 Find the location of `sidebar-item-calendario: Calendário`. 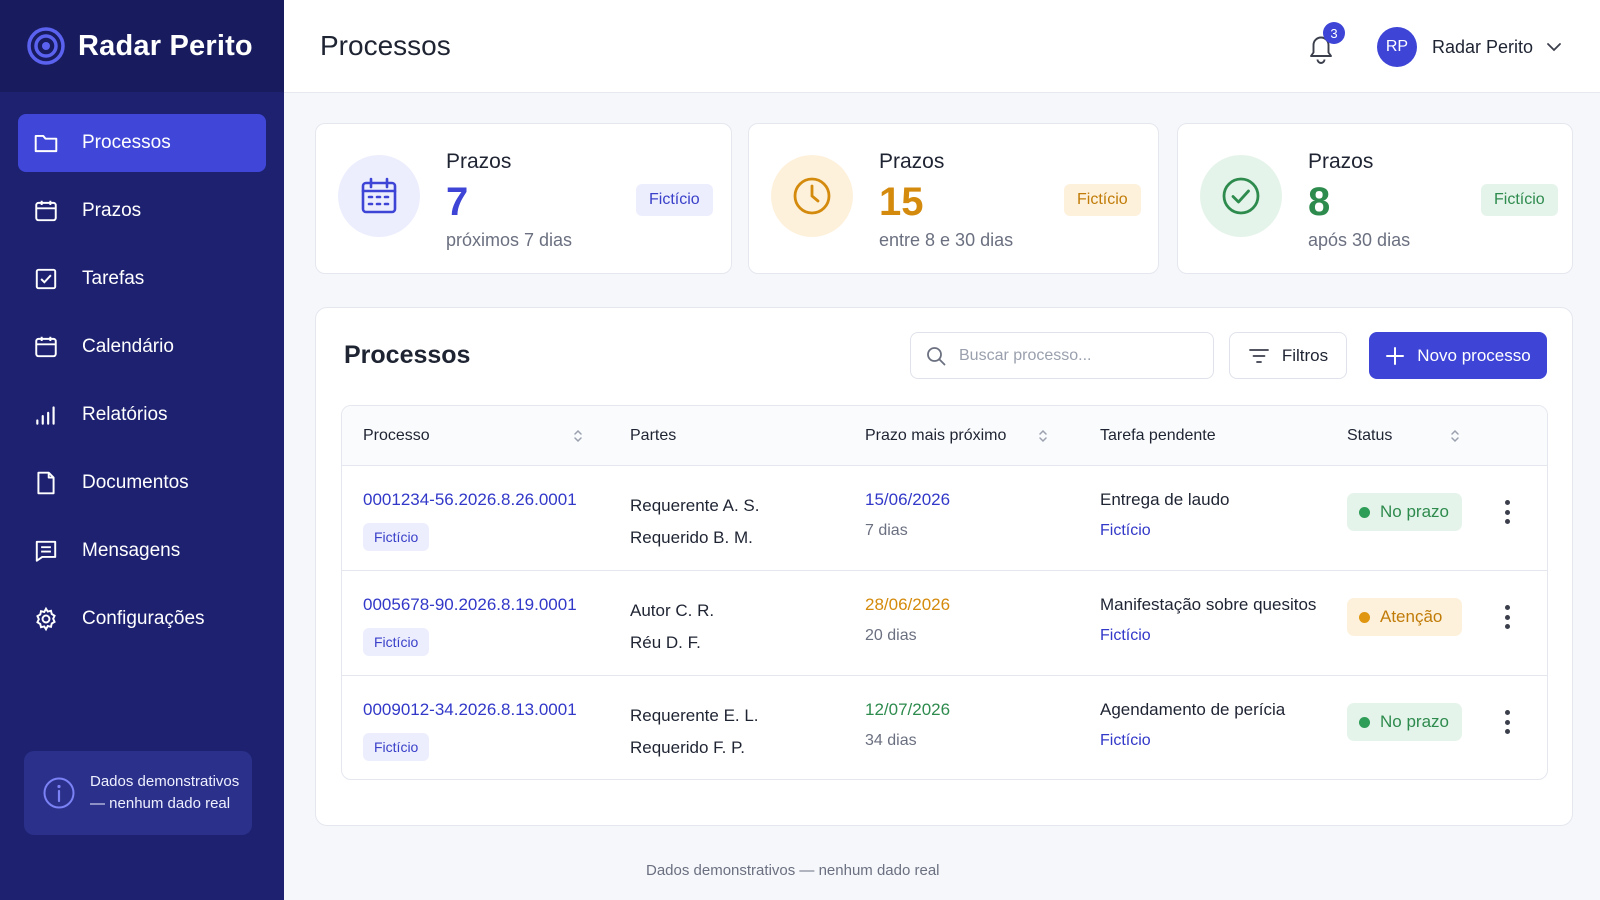

sidebar-item-calendario: Calendário is located at coordinates (142, 347).